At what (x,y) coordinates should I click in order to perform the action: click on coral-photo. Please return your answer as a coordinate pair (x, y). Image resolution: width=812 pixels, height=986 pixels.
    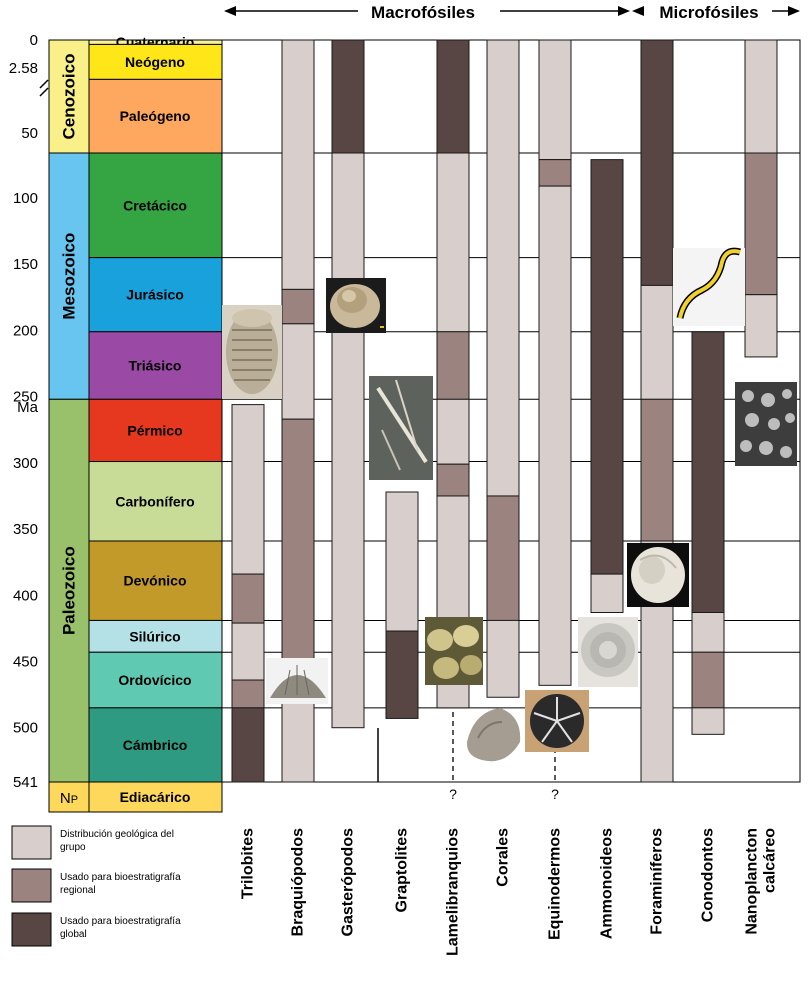
    Looking at the image, I should click on (493, 735).